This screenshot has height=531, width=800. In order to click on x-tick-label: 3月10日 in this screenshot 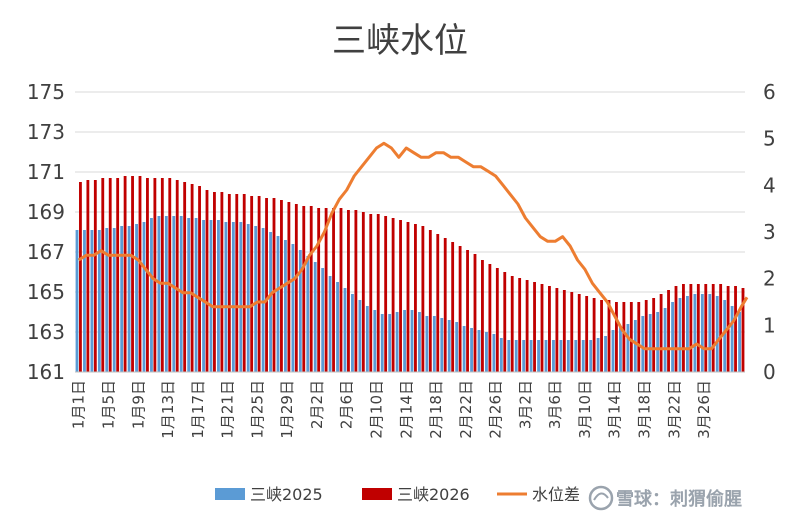, I will do `click(585, 409)`.